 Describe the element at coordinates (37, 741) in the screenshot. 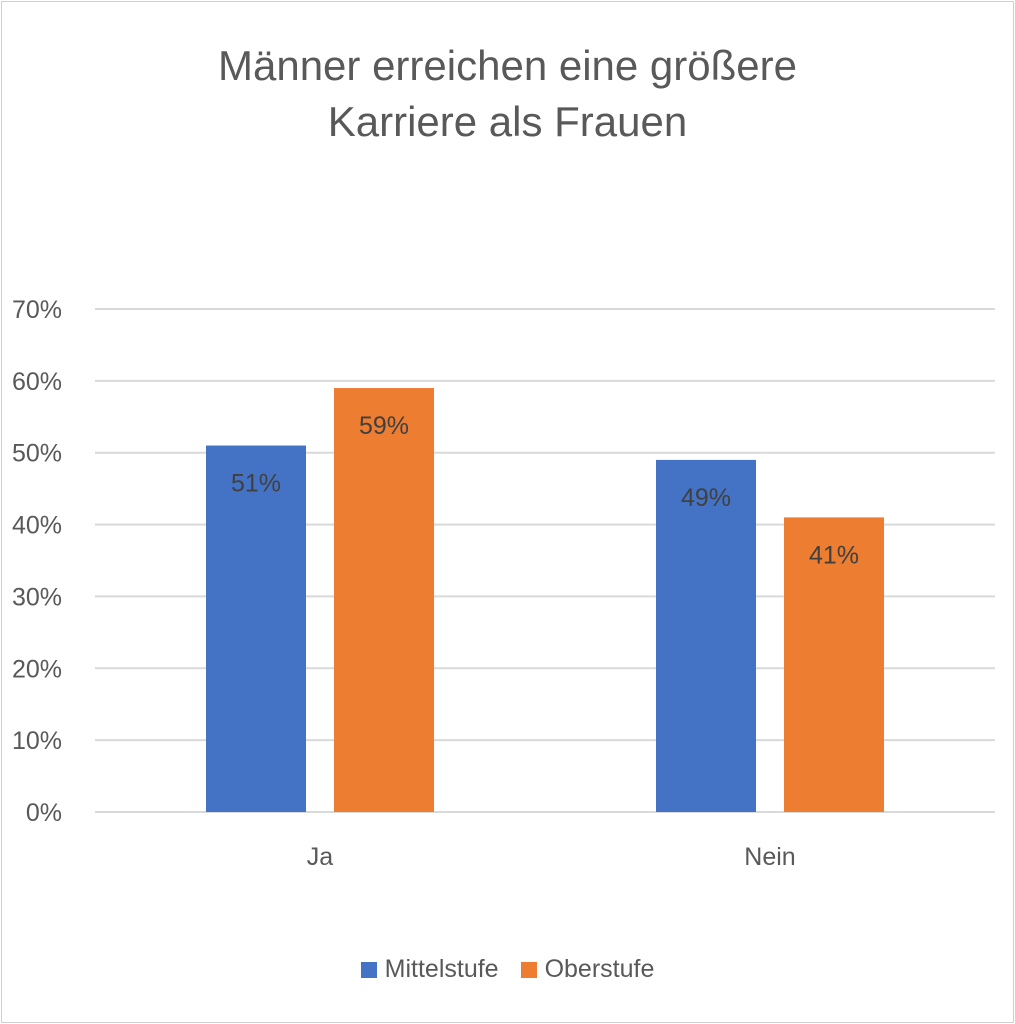

I see `y-tick-label: 10%` at that location.